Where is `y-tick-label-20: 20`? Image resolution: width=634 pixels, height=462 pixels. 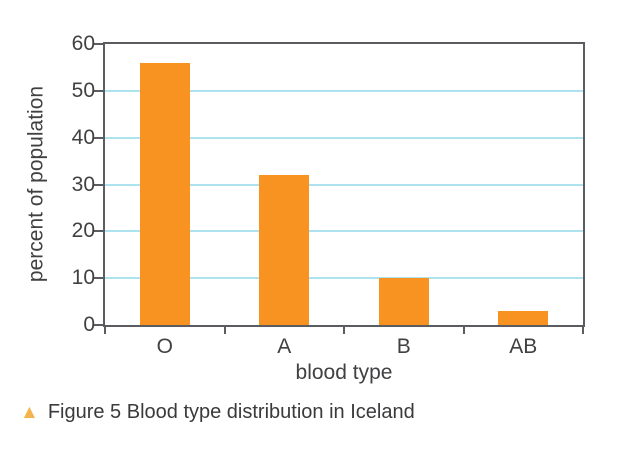
y-tick-label-20: 20 is located at coordinates (83, 231).